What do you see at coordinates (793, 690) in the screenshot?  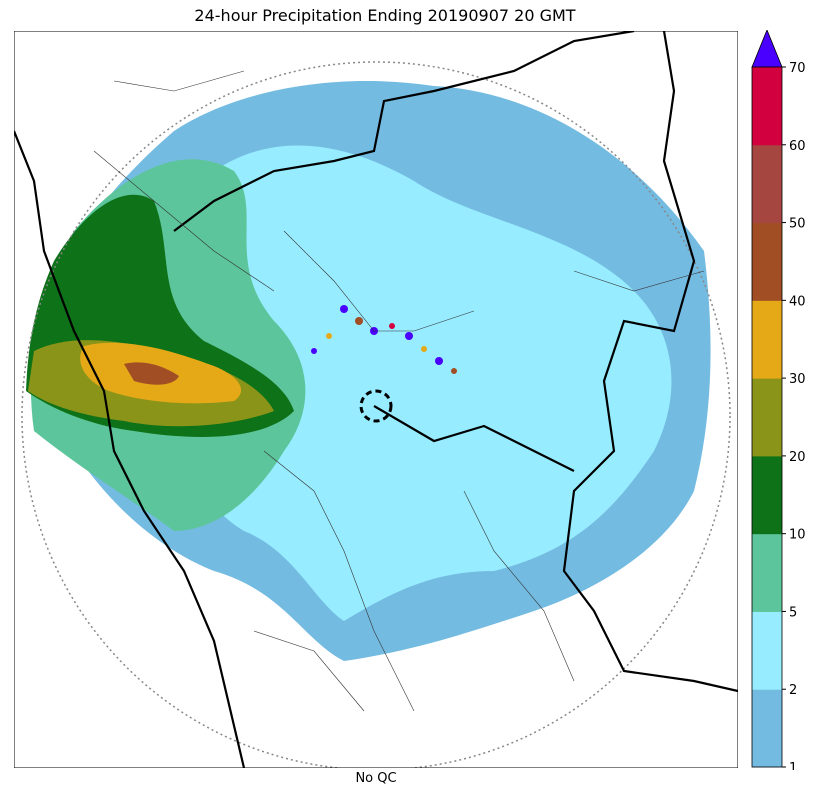 I see `colorbar-tick-label: 2` at bounding box center [793, 690].